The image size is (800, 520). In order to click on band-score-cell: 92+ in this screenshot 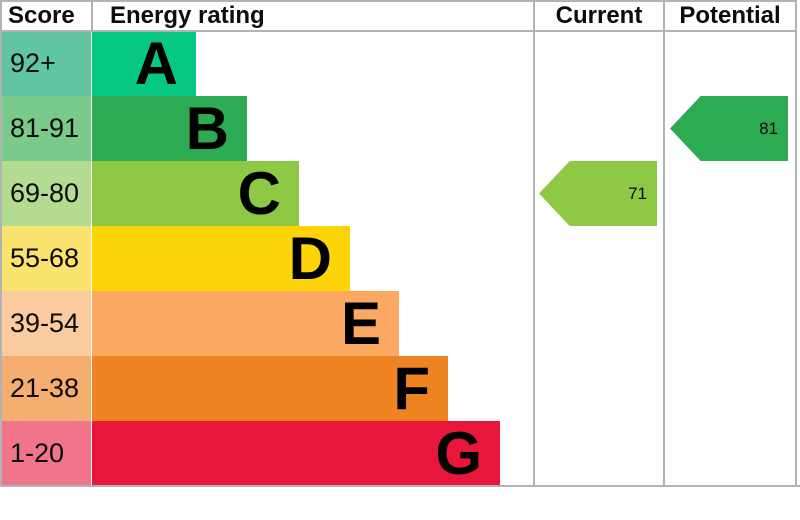, I will do `click(45, 63)`.